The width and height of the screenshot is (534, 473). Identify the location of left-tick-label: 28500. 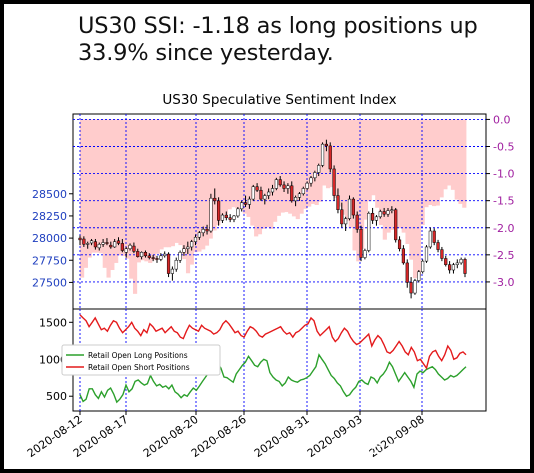
(49, 194).